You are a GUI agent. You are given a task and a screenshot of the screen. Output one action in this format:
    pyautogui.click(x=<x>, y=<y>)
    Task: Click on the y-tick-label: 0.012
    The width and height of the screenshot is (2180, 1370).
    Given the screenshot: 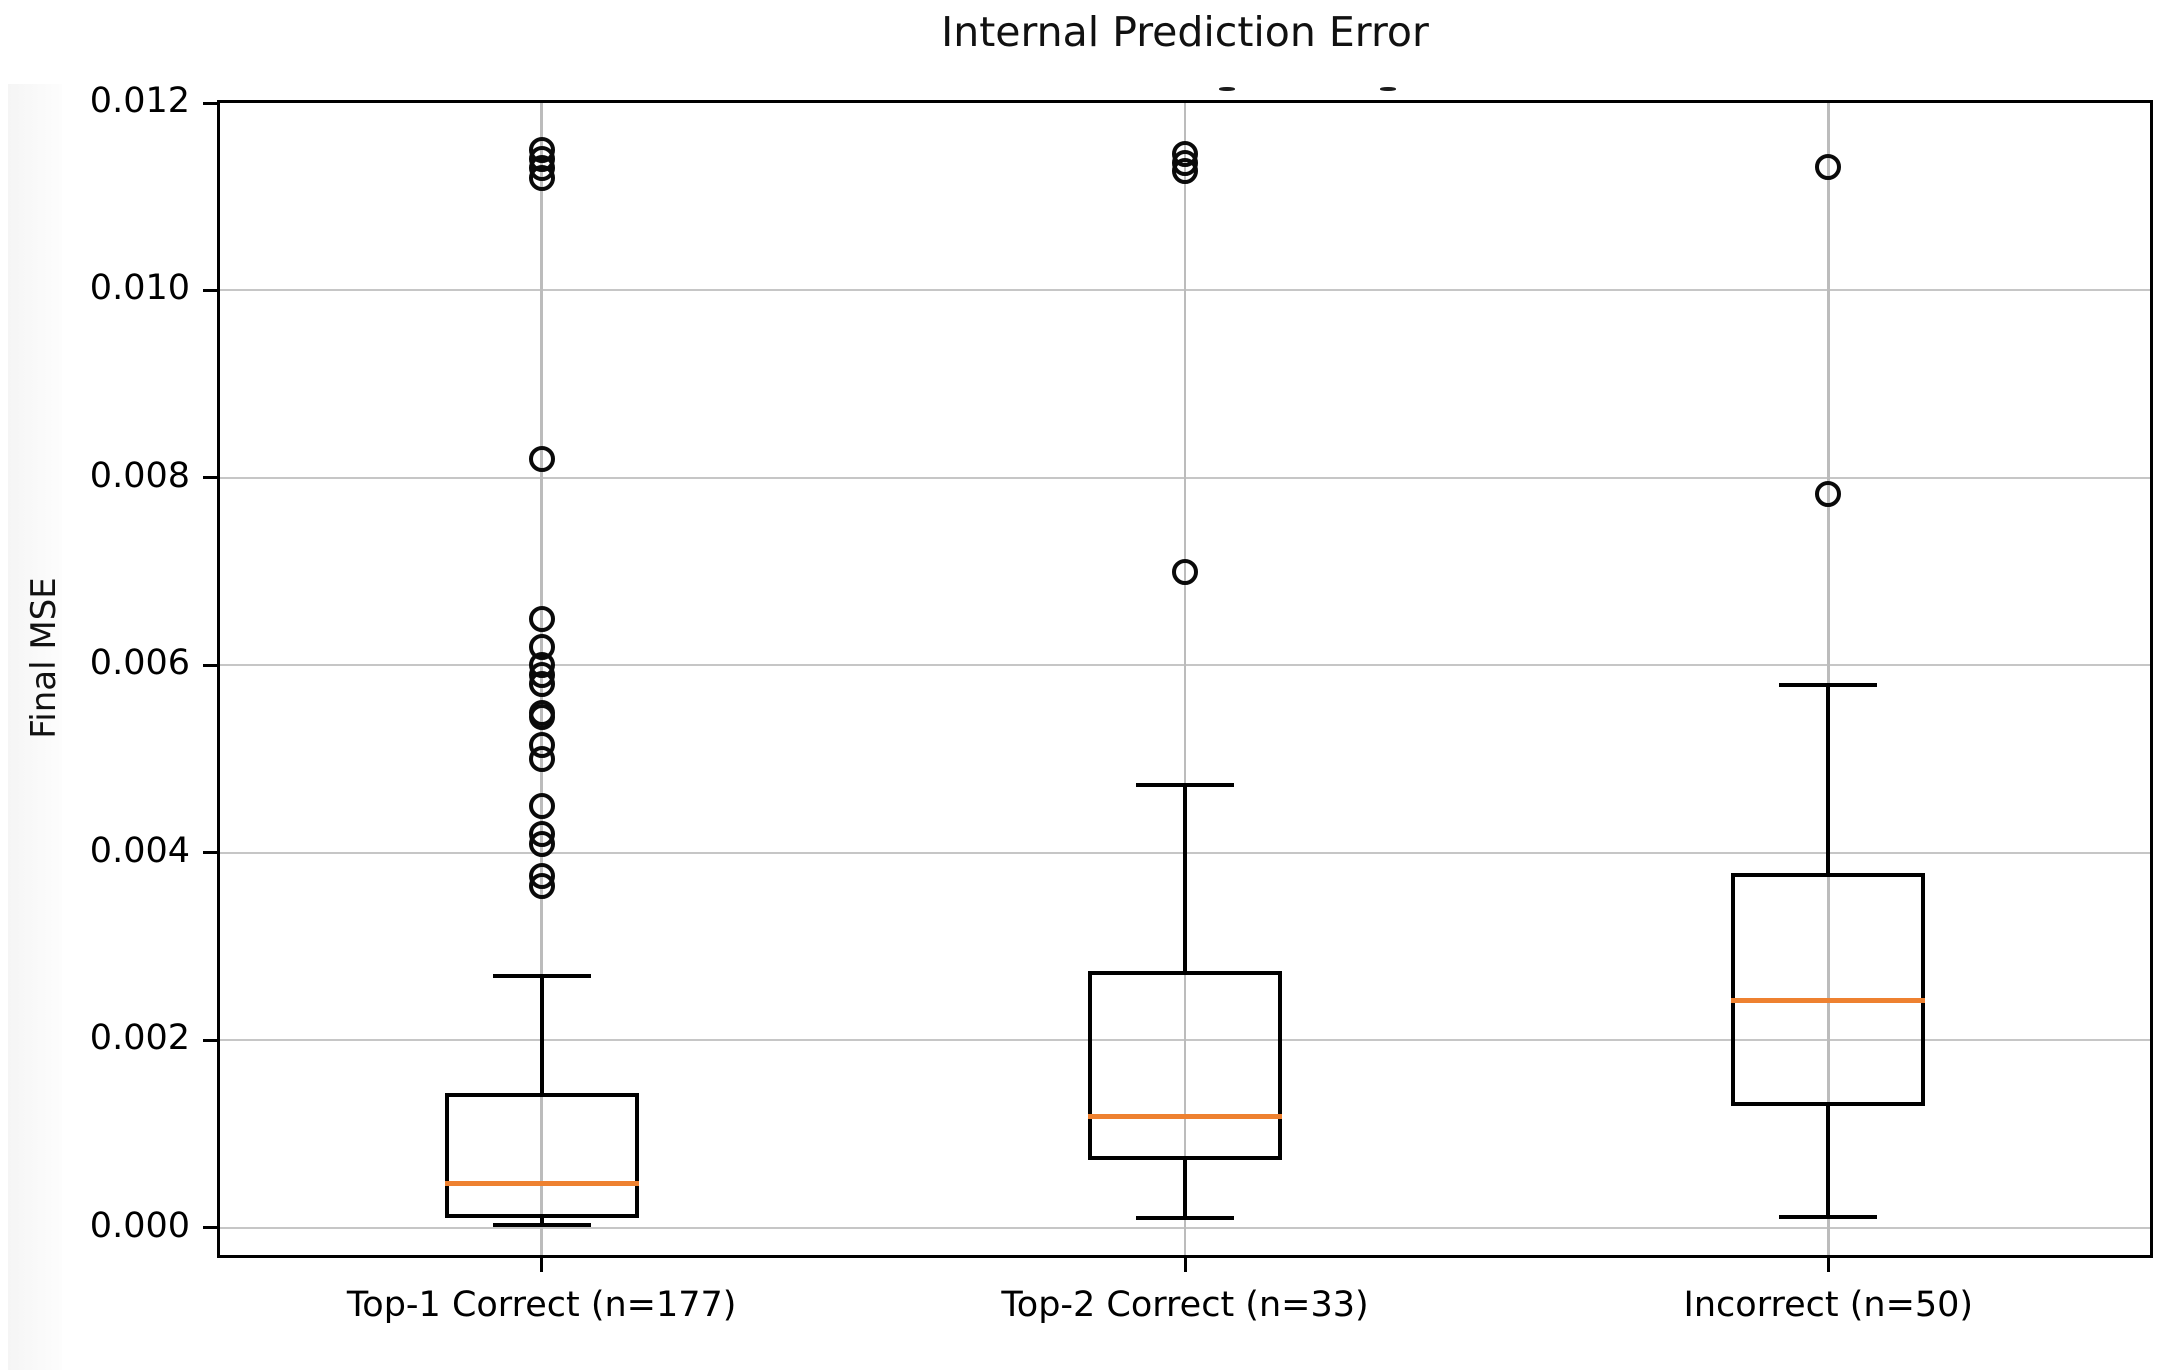 What is the action you would take?
    pyautogui.click(x=139, y=101)
    